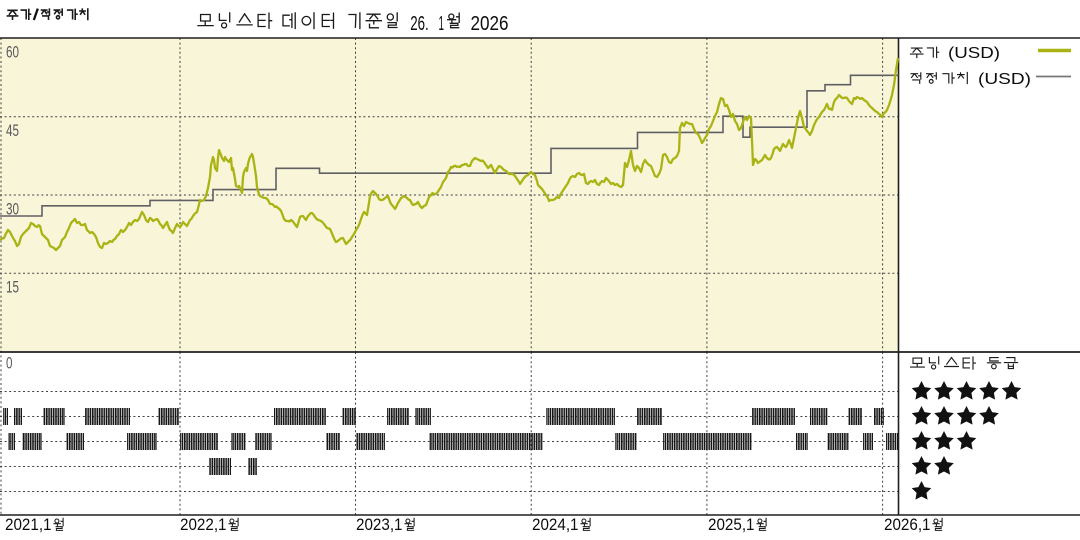  What do you see at coordinates (12, 130) in the screenshot?
I see `svg-text: 45` at bounding box center [12, 130].